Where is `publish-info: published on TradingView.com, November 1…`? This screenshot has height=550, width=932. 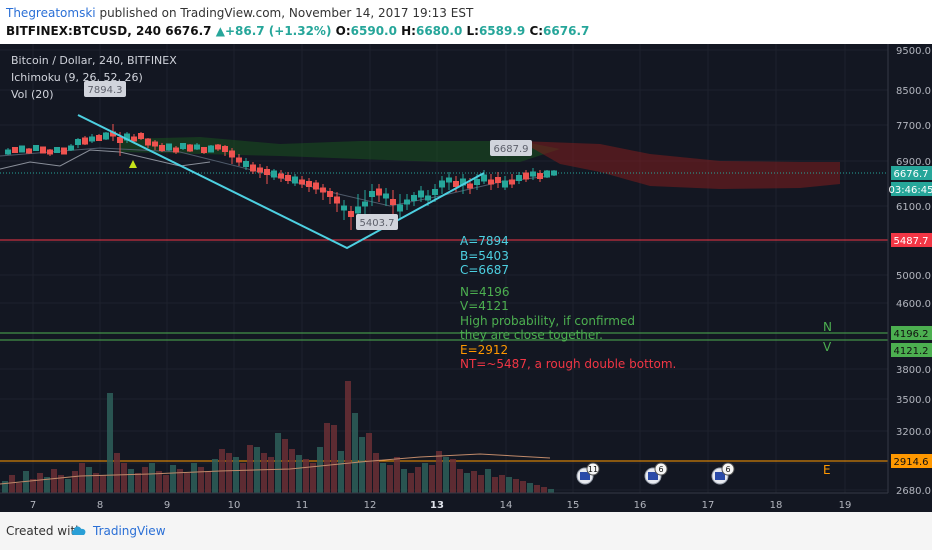 publish-info: published on TradingView.com, November 1… is located at coordinates (286, 13).